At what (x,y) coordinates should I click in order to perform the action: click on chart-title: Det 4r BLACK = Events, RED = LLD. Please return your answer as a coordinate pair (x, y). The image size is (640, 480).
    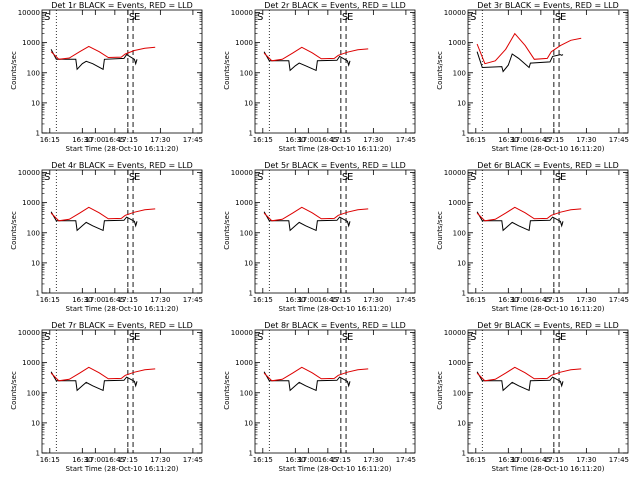
    Looking at the image, I should click on (122, 165).